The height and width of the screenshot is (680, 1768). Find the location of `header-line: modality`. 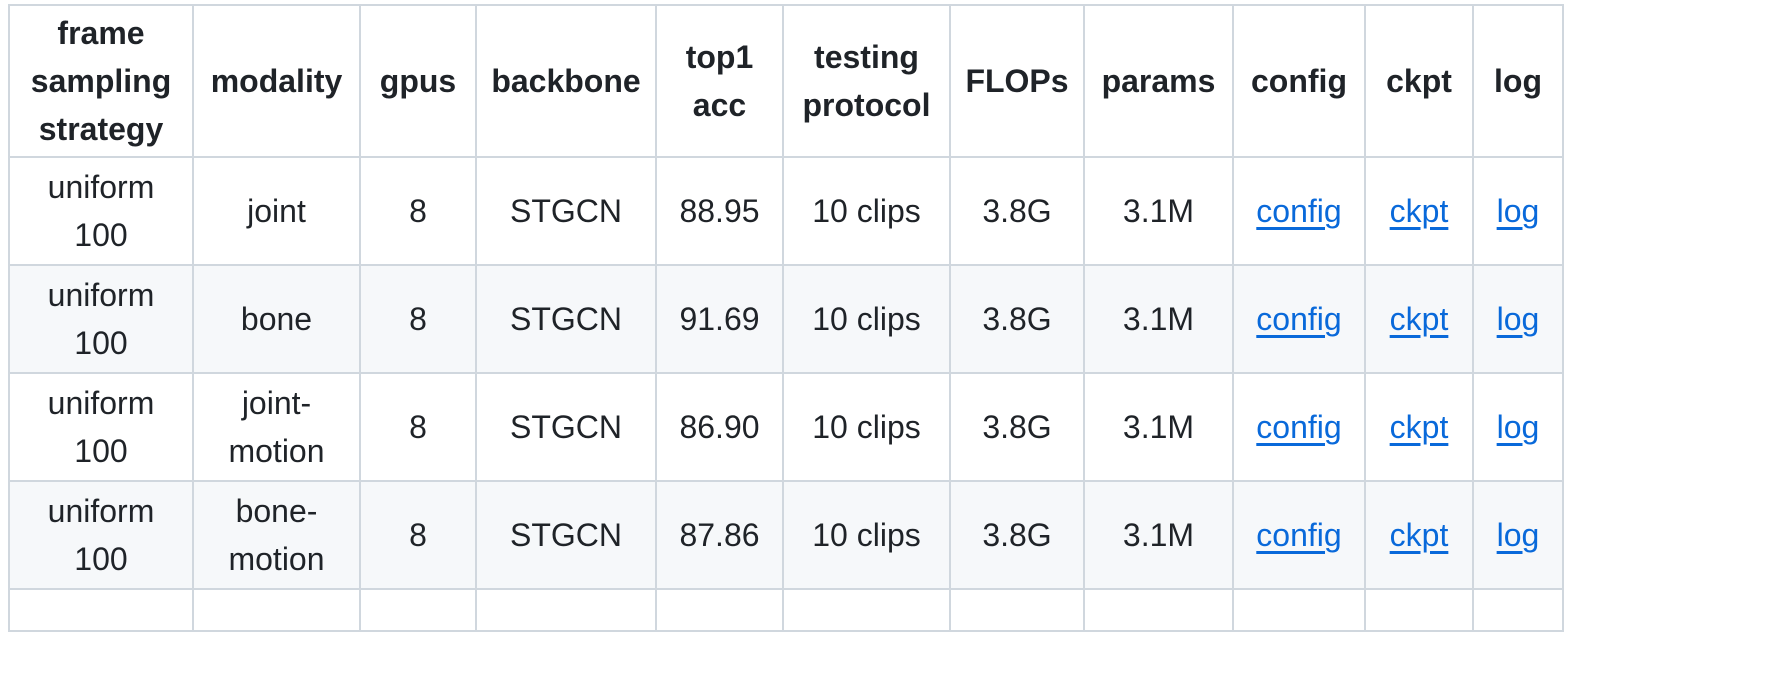

header-line: modality is located at coordinates (276, 81).